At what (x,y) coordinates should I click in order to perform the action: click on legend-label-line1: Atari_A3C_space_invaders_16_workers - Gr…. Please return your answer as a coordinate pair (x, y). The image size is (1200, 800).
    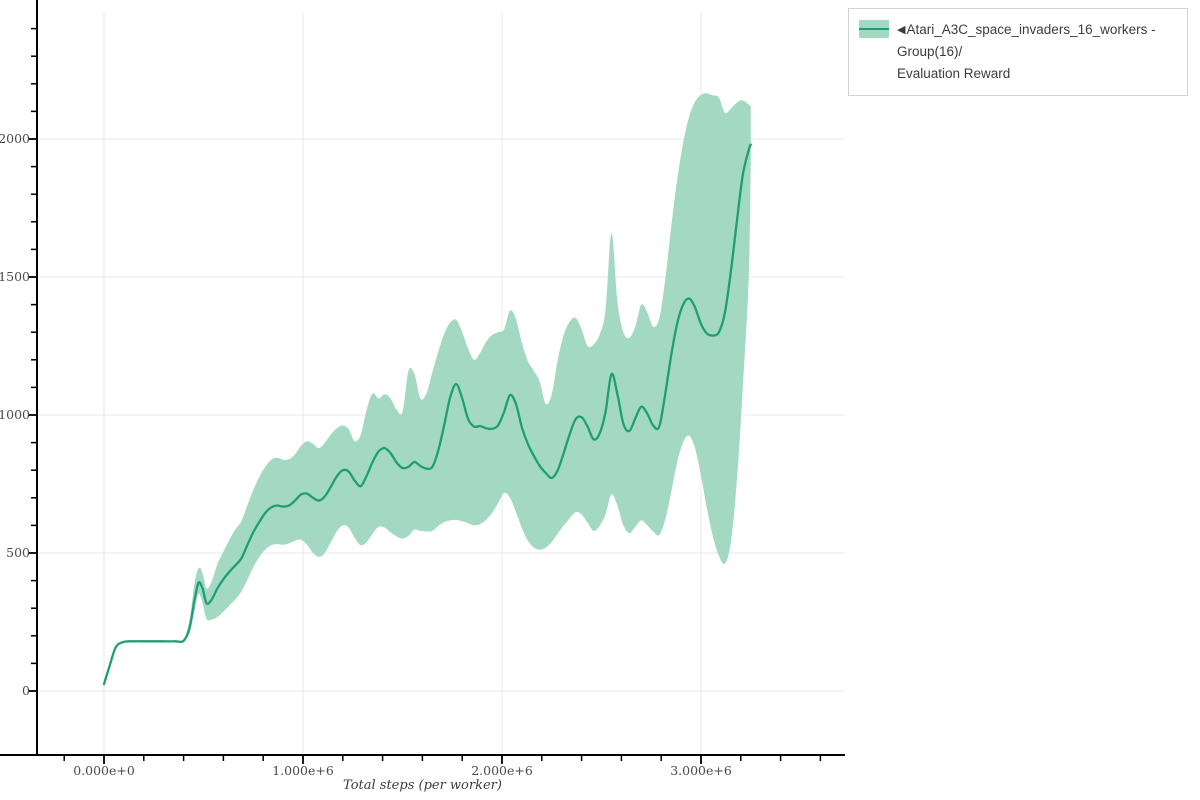
    Looking at the image, I should click on (1026, 40).